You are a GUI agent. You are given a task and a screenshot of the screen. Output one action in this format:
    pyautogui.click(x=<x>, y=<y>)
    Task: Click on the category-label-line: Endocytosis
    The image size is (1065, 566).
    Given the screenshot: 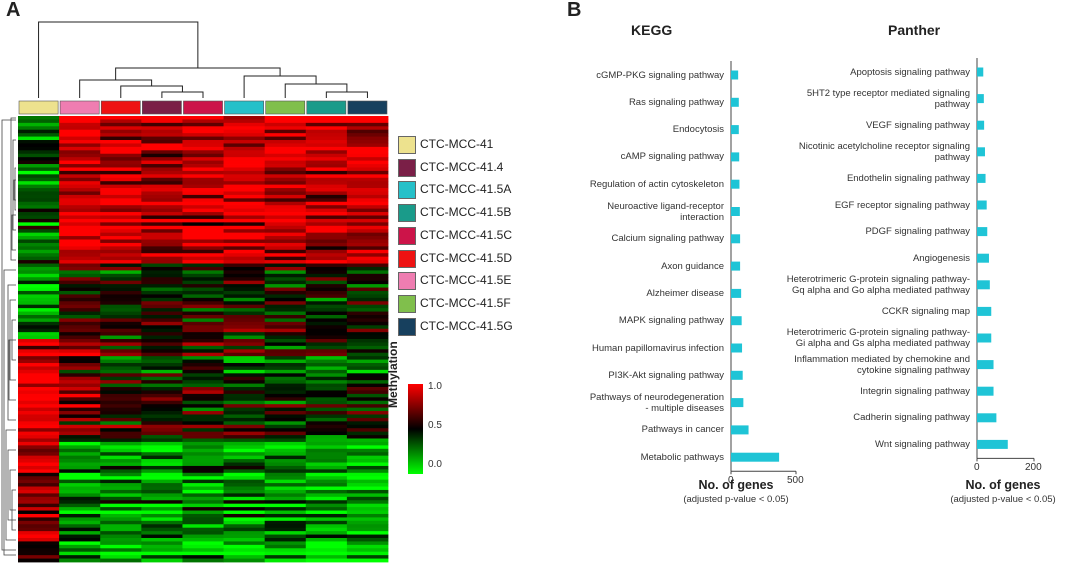 What is the action you would take?
    pyautogui.click(x=698, y=130)
    